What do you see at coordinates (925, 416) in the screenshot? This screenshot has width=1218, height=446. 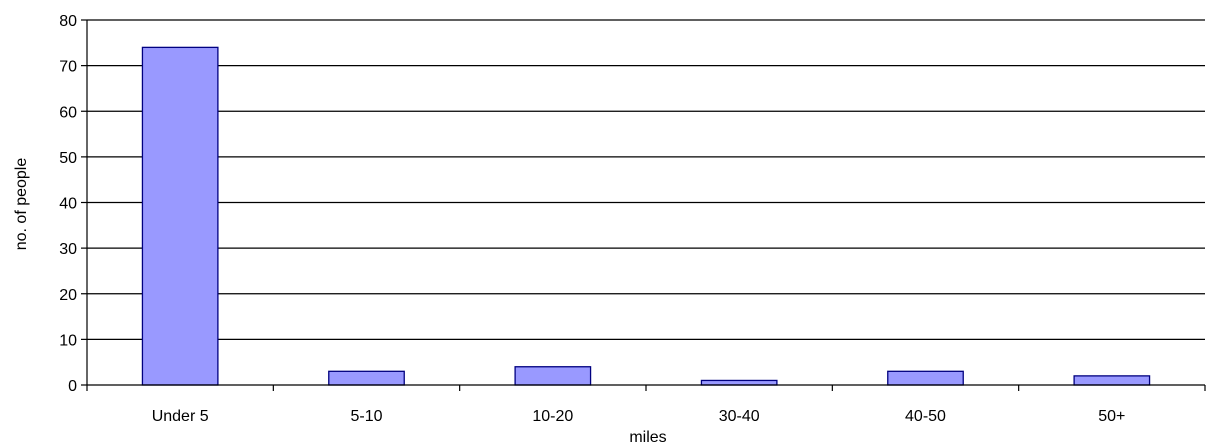 I see `x-tick-label-4: 40-50` at bounding box center [925, 416].